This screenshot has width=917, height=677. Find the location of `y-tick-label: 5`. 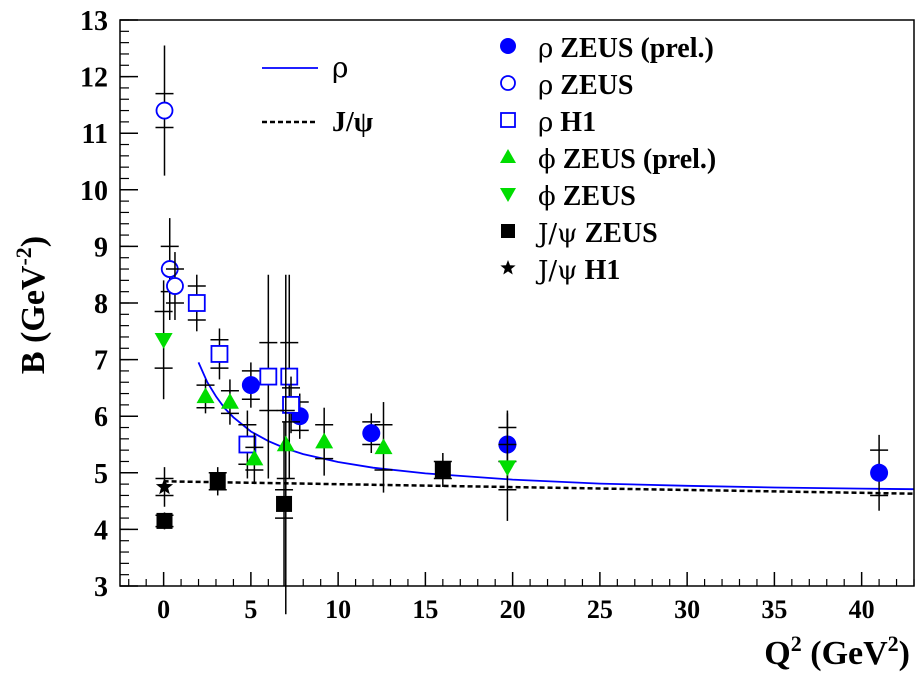

y-tick-label: 5 is located at coordinates (101, 474).